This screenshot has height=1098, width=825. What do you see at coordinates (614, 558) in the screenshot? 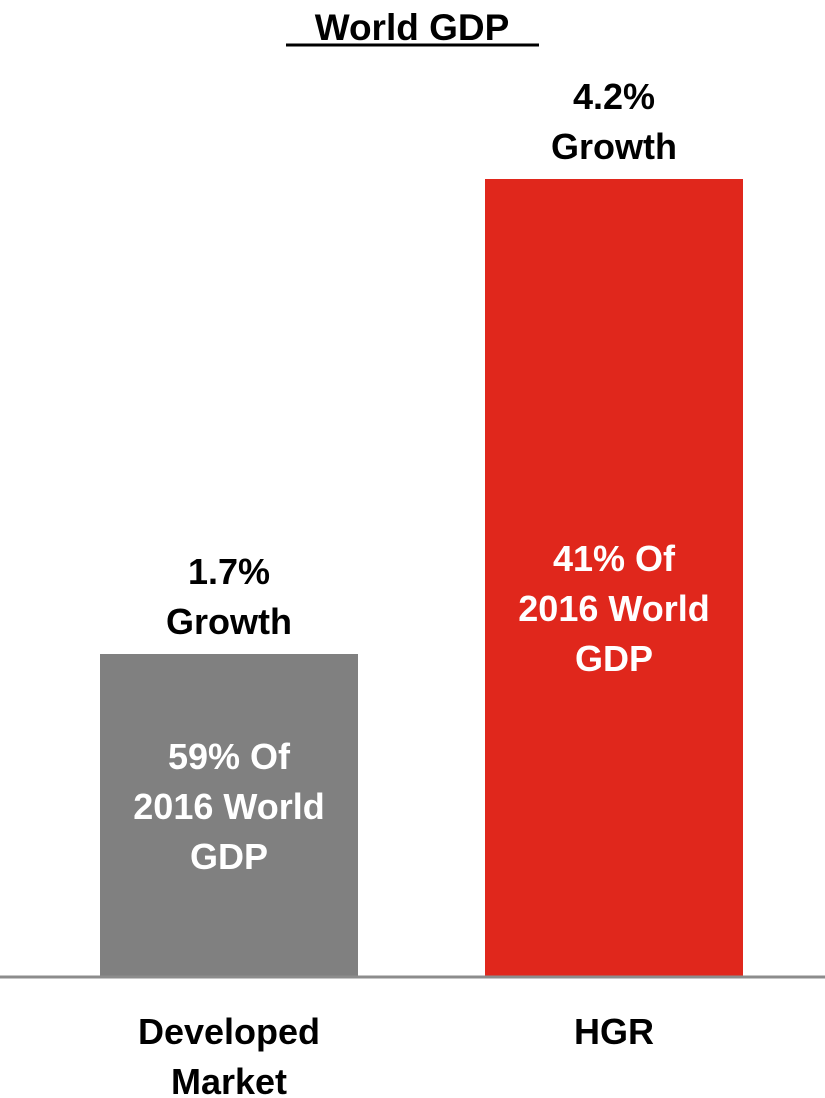
I see `bar-share-label: 41% Of` at bounding box center [614, 558].